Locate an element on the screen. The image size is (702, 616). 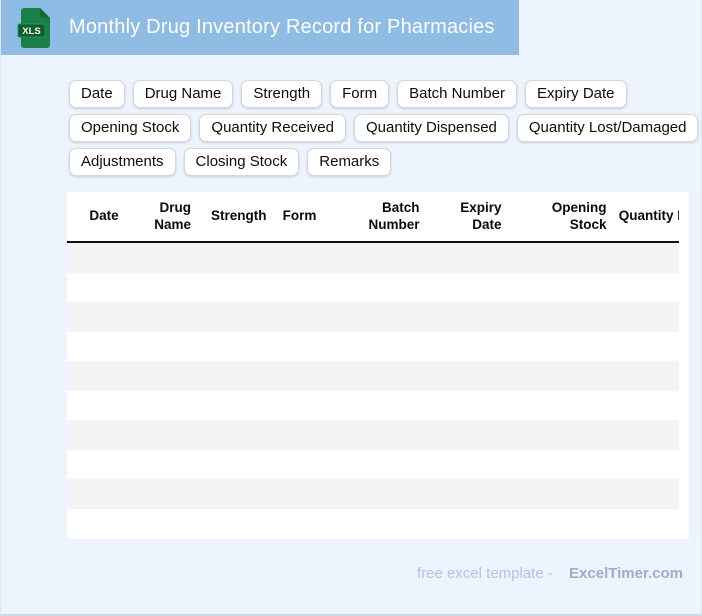
field-chip-closing-stock: Closing Stock is located at coordinates (241, 162).